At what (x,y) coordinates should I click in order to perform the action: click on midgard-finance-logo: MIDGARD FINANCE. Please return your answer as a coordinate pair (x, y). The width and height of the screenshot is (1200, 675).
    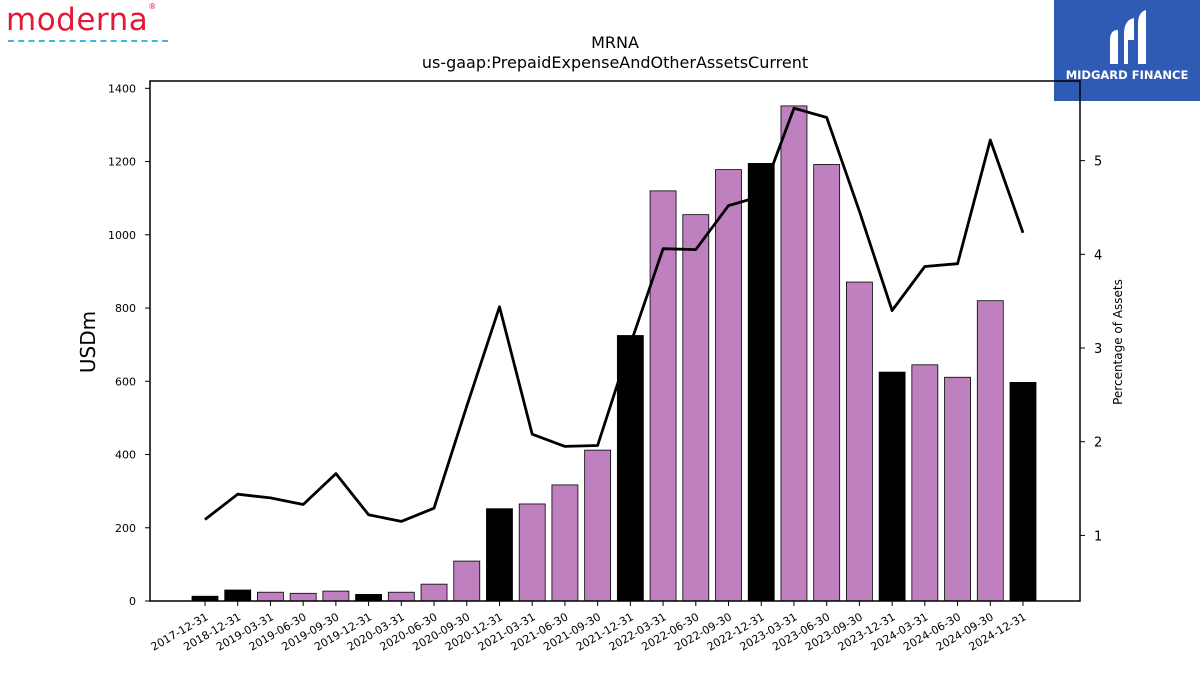
    Looking at the image, I should click on (1127, 50).